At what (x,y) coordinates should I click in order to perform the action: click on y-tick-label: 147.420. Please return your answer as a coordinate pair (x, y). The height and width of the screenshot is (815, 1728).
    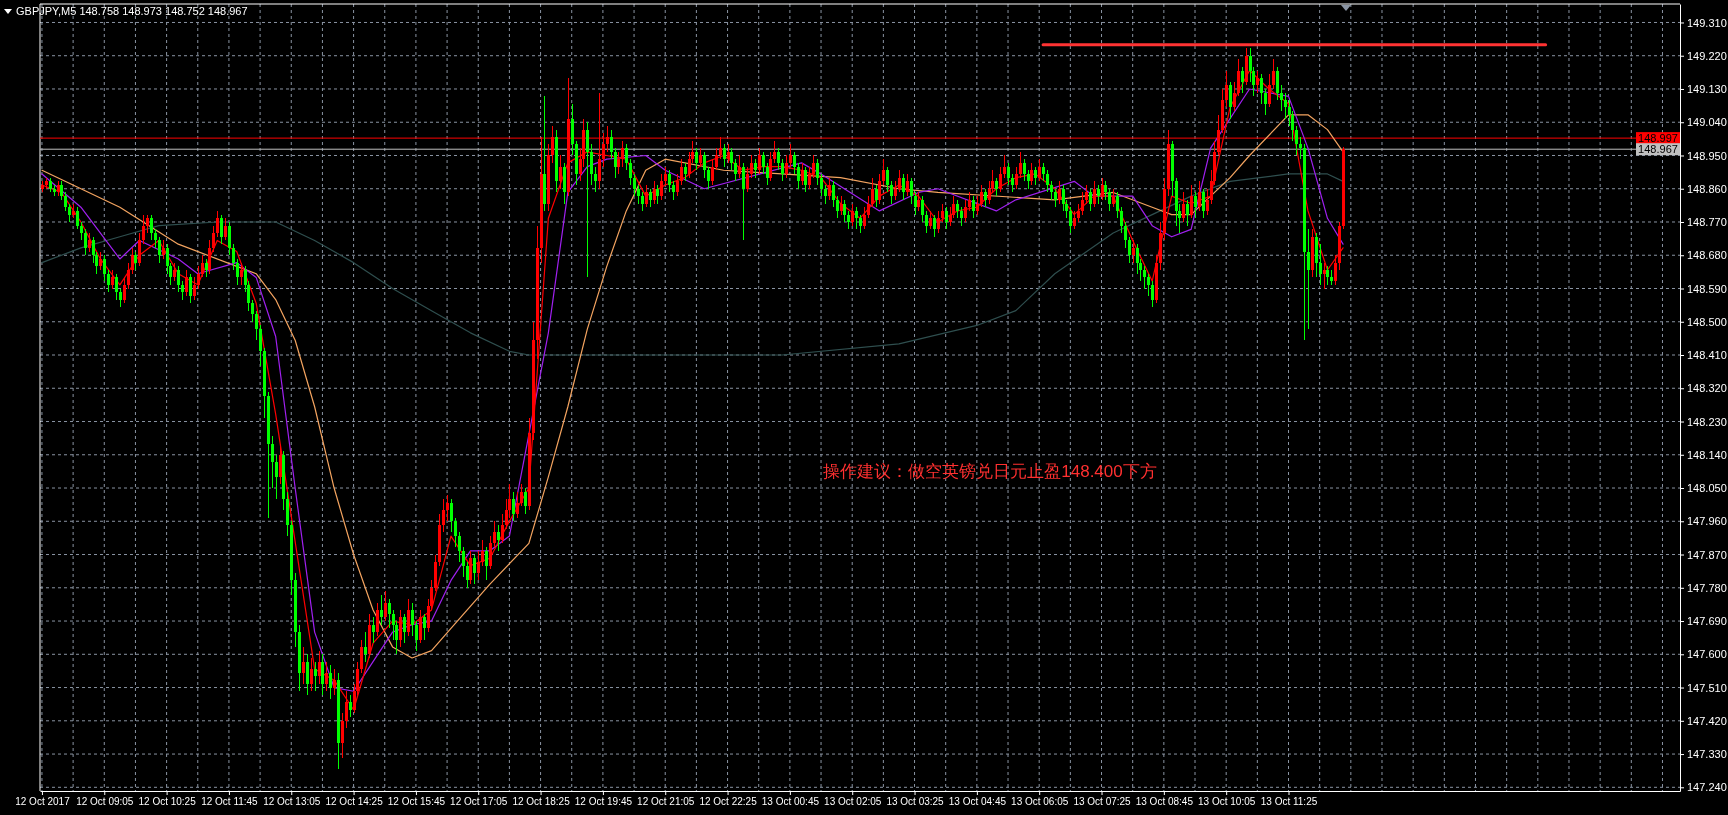
    Looking at the image, I should click on (1707, 720).